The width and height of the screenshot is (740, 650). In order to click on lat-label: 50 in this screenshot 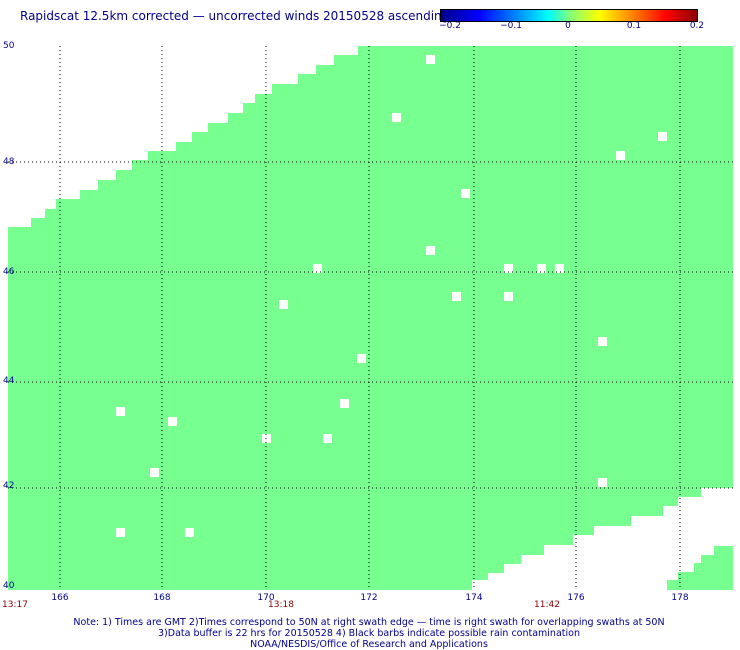, I will do `click(9, 46)`.